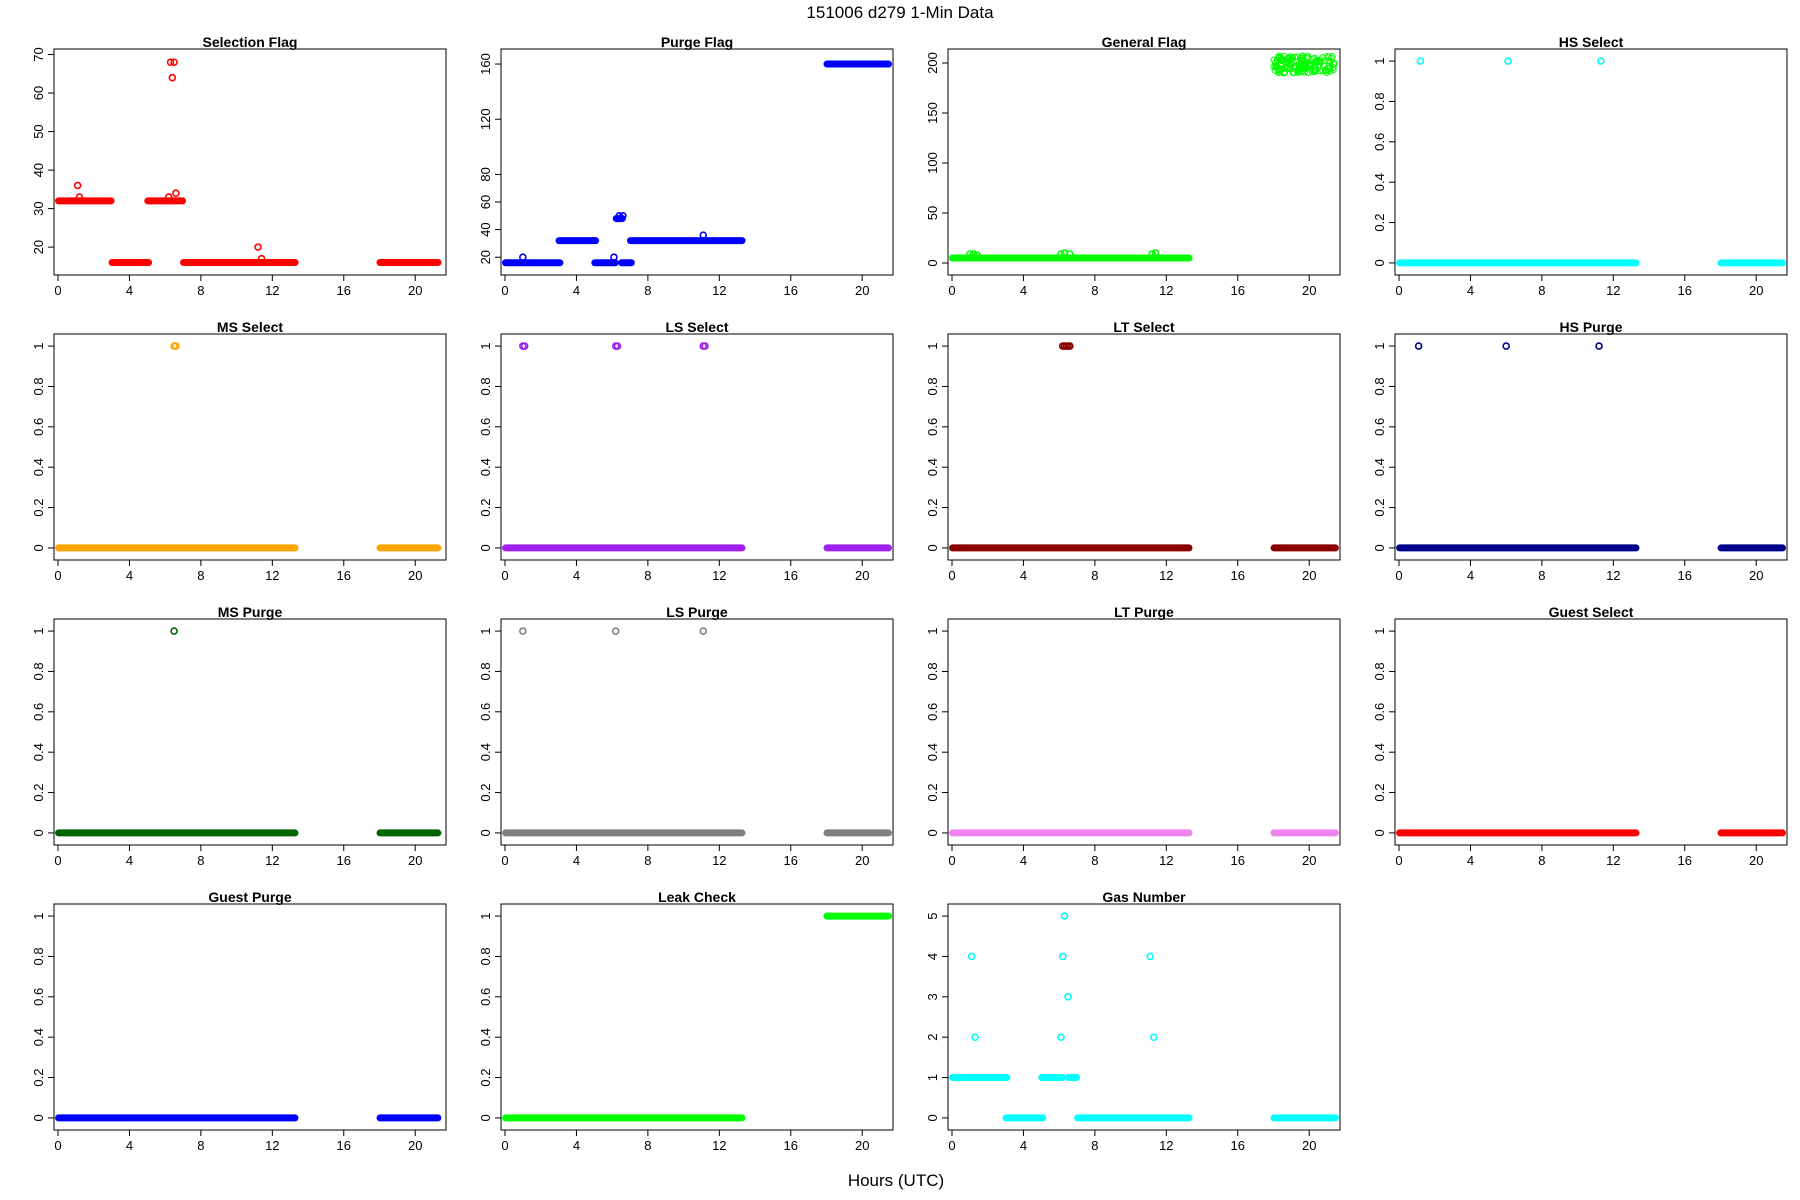 This screenshot has width=1800, height=1200. What do you see at coordinates (932, 956) in the screenshot?
I see `y-tick-label: 4` at bounding box center [932, 956].